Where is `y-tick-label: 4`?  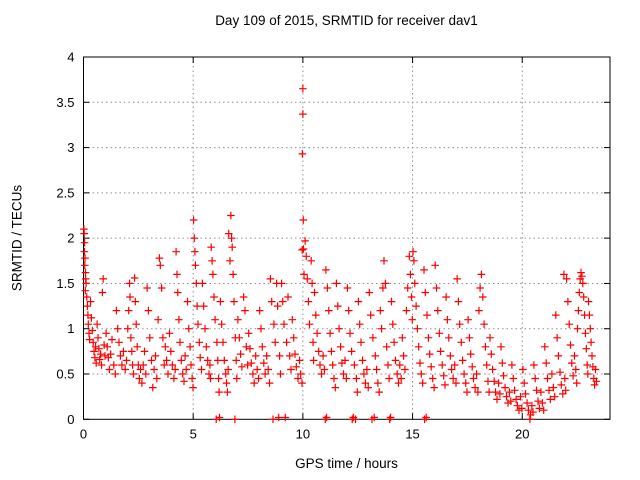 y-tick-label: 4 is located at coordinates (70, 57).